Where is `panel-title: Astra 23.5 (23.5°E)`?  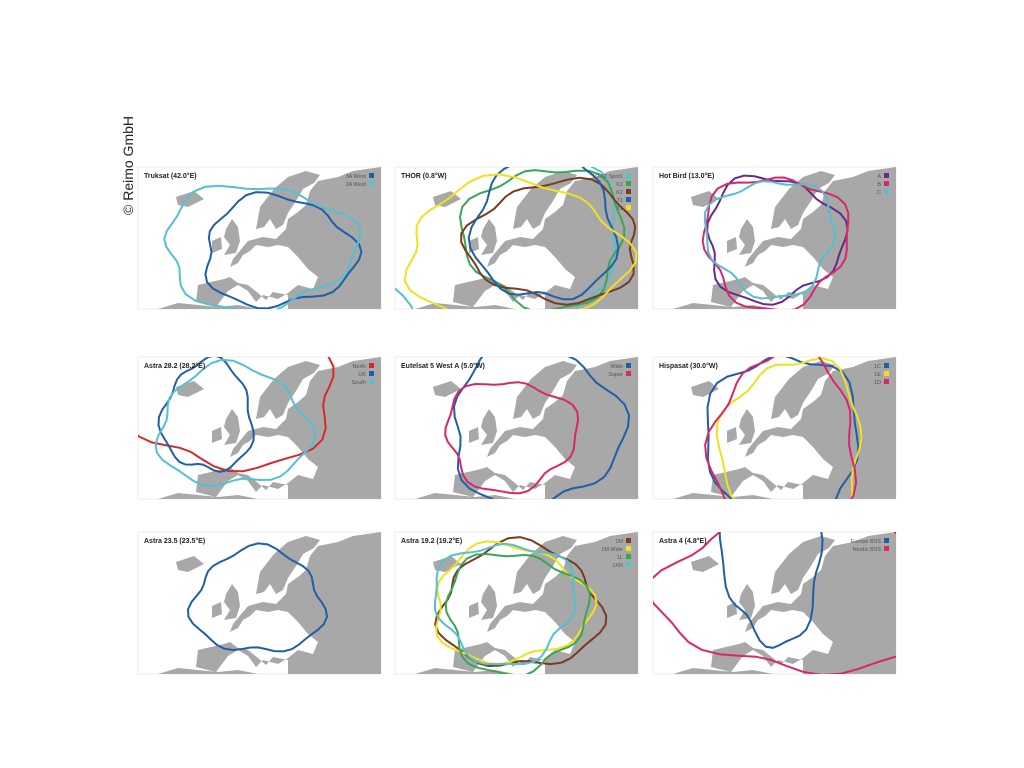
panel-title: Astra 23.5 (23.5°E) is located at coordinates (174, 541).